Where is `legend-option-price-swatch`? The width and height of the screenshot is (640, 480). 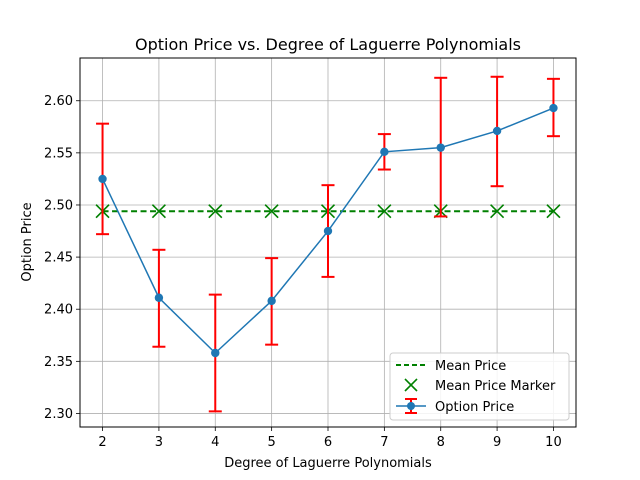 legend-option-price-swatch is located at coordinates (411, 406).